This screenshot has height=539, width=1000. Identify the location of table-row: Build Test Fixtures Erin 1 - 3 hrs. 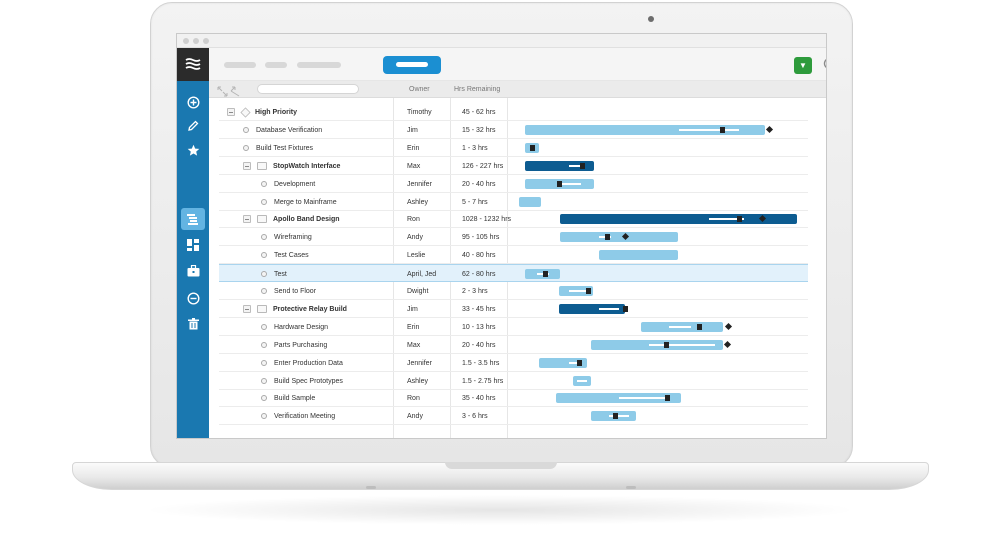
(513, 148).